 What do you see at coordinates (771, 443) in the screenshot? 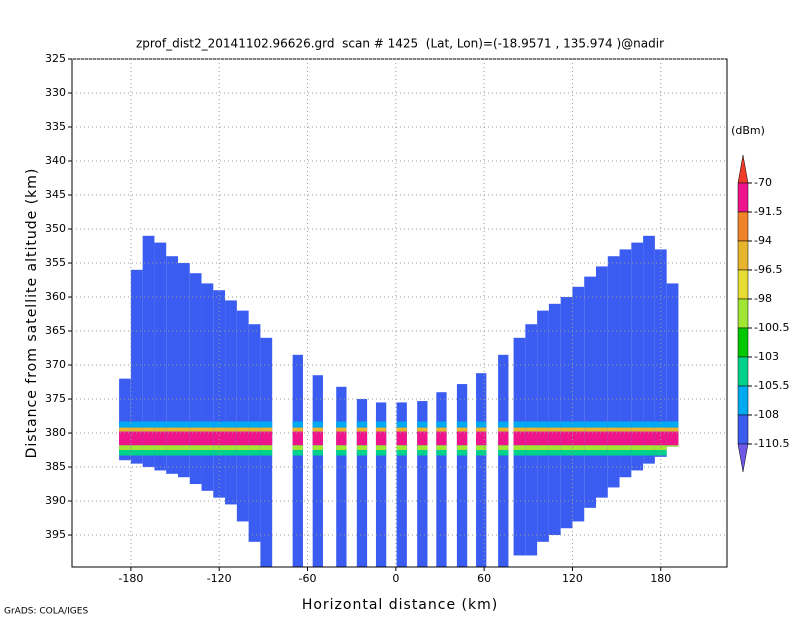
I see `colorbar-label: -110.5` at bounding box center [771, 443].